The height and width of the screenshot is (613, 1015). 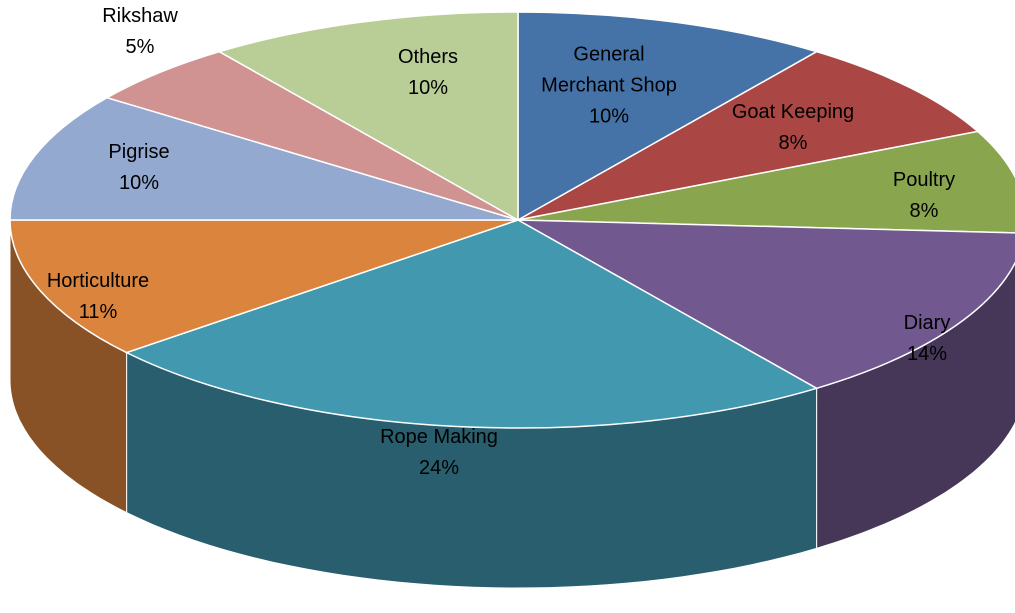 What do you see at coordinates (140, 32) in the screenshot?
I see `slice-label-rikshaw: Rikshaw 5%` at bounding box center [140, 32].